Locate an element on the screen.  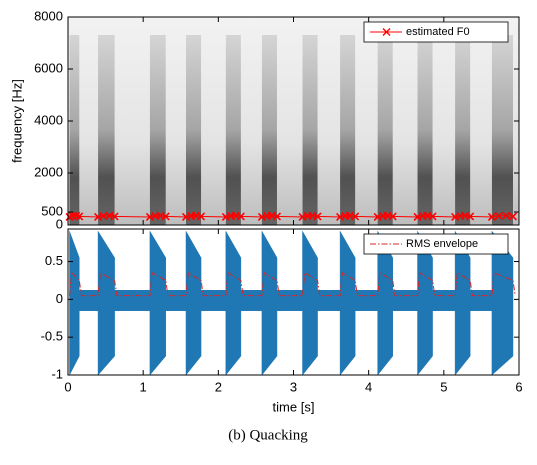
x-tick-label: 5 is located at coordinates (443, 386).